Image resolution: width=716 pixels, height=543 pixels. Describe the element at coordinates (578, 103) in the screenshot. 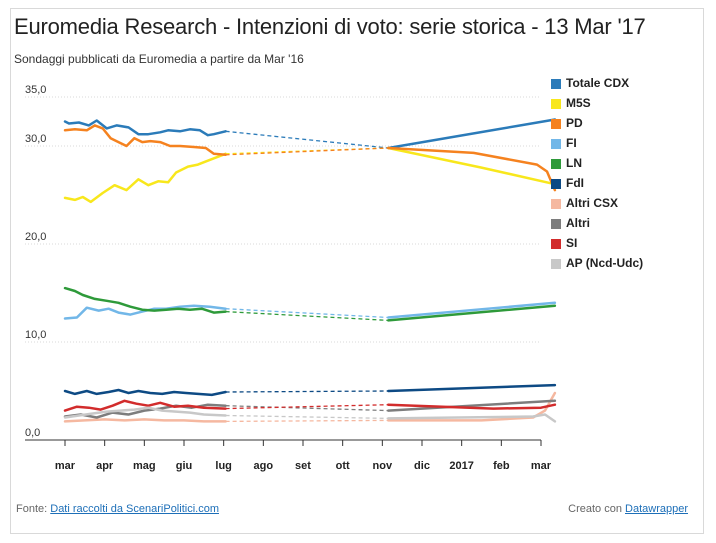

I see `legend-label: M5S` at that location.